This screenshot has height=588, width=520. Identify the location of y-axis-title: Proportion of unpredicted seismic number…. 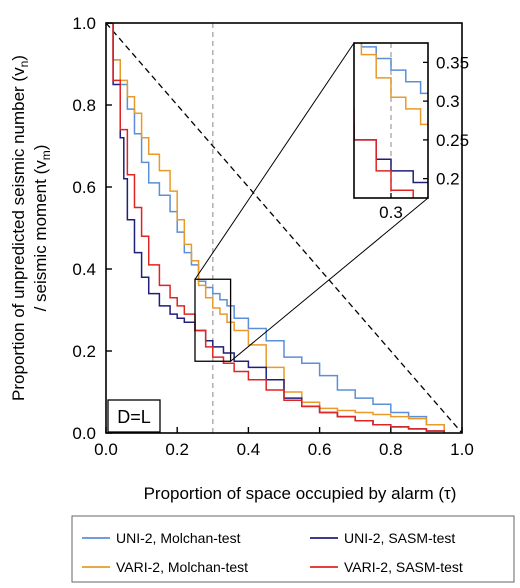
(20, 228).